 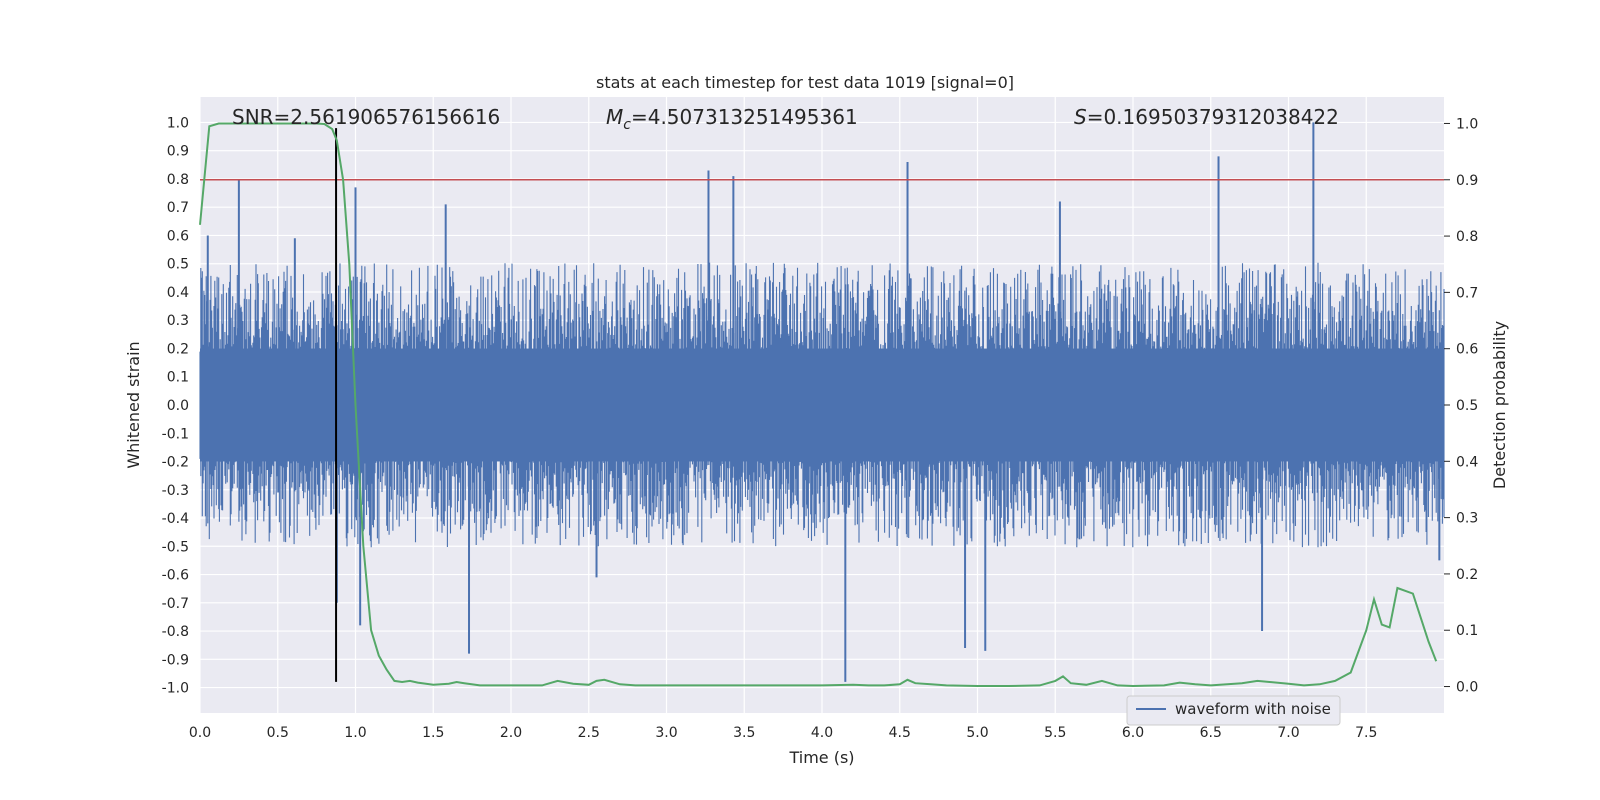 What do you see at coordinates (1366, 733) in the screenshot?
I see `x-tick-label: 7.5` at bounding box center [1366, 733].